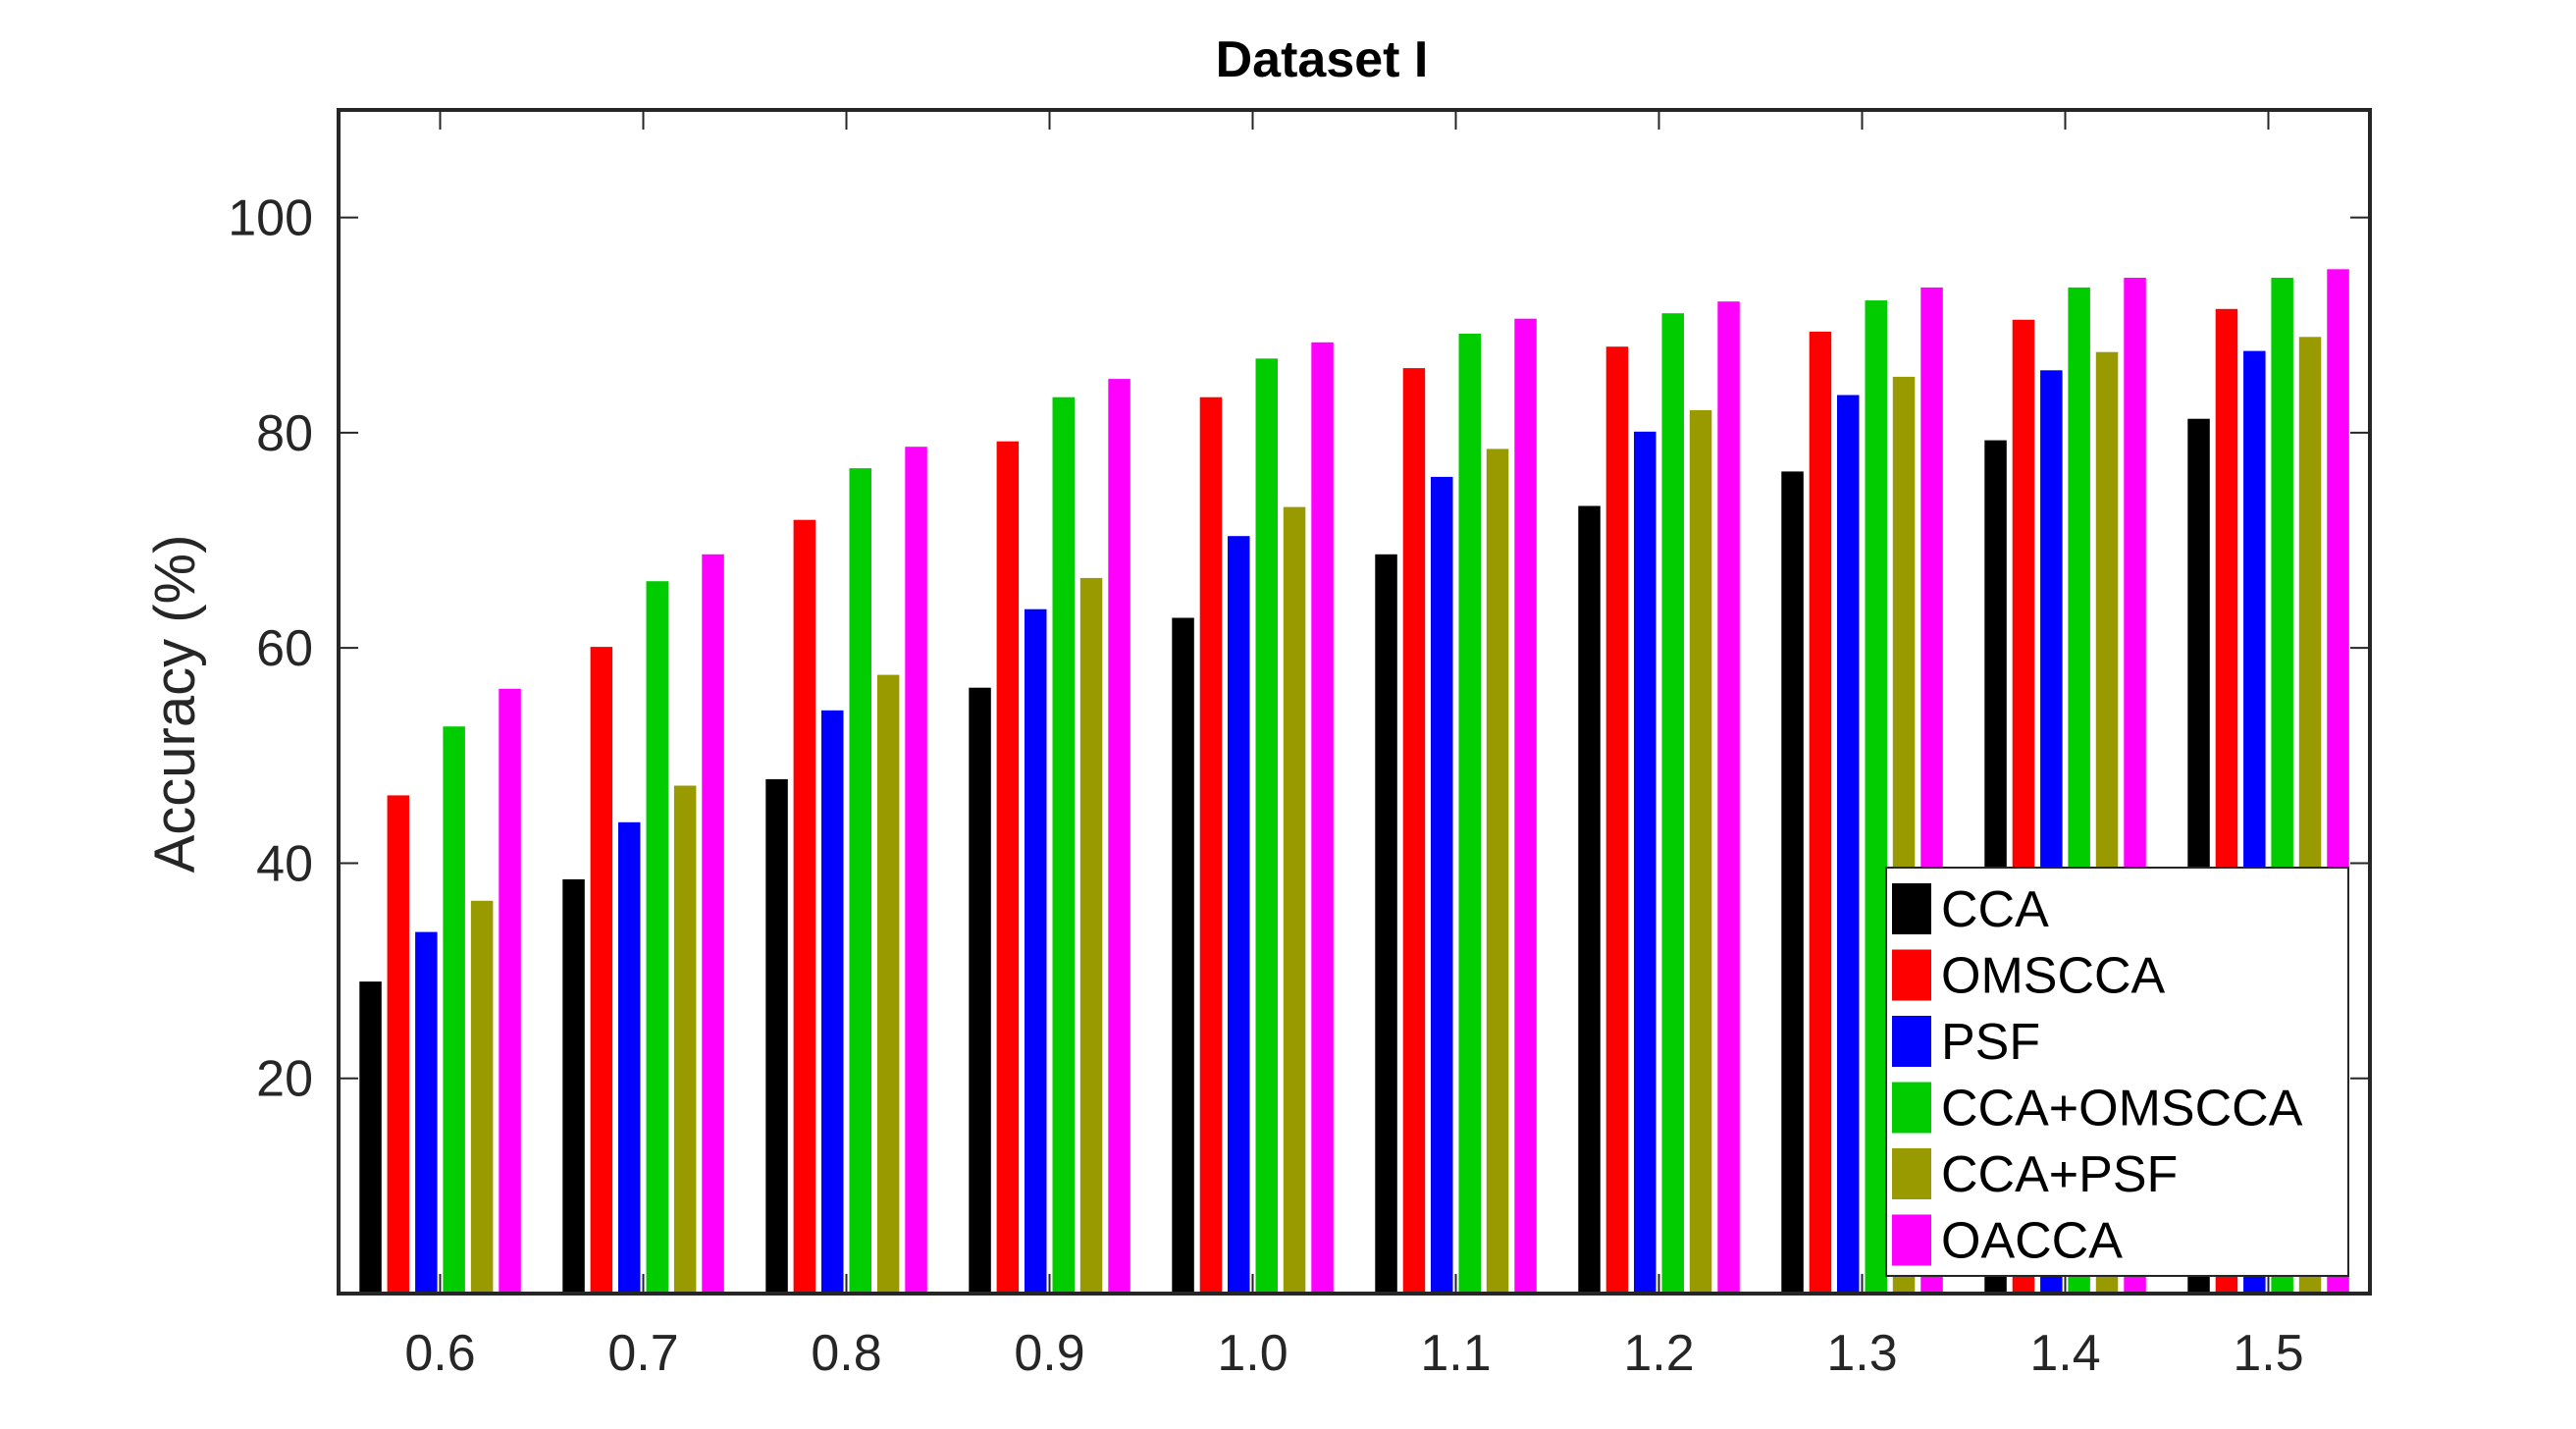 The height and width of the screenshot is (1429, 2576). Describe the element at coordinates (573, 1086) in the screenshot. I see `bar-cca-0.7` at that location.